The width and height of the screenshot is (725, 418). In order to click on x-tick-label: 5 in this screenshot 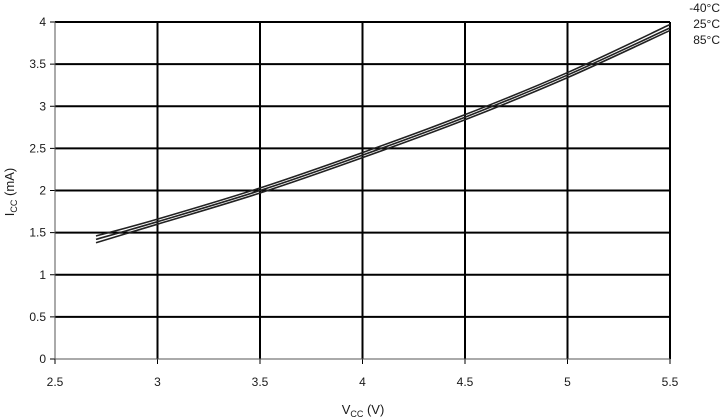, I will do `click(567, 382)`.